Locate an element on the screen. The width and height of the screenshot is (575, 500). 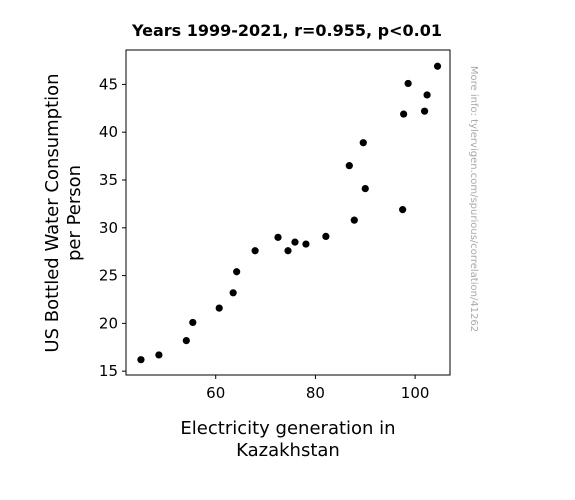
y-axis-label-line-2: per Person is located at coordinates (74, 213).